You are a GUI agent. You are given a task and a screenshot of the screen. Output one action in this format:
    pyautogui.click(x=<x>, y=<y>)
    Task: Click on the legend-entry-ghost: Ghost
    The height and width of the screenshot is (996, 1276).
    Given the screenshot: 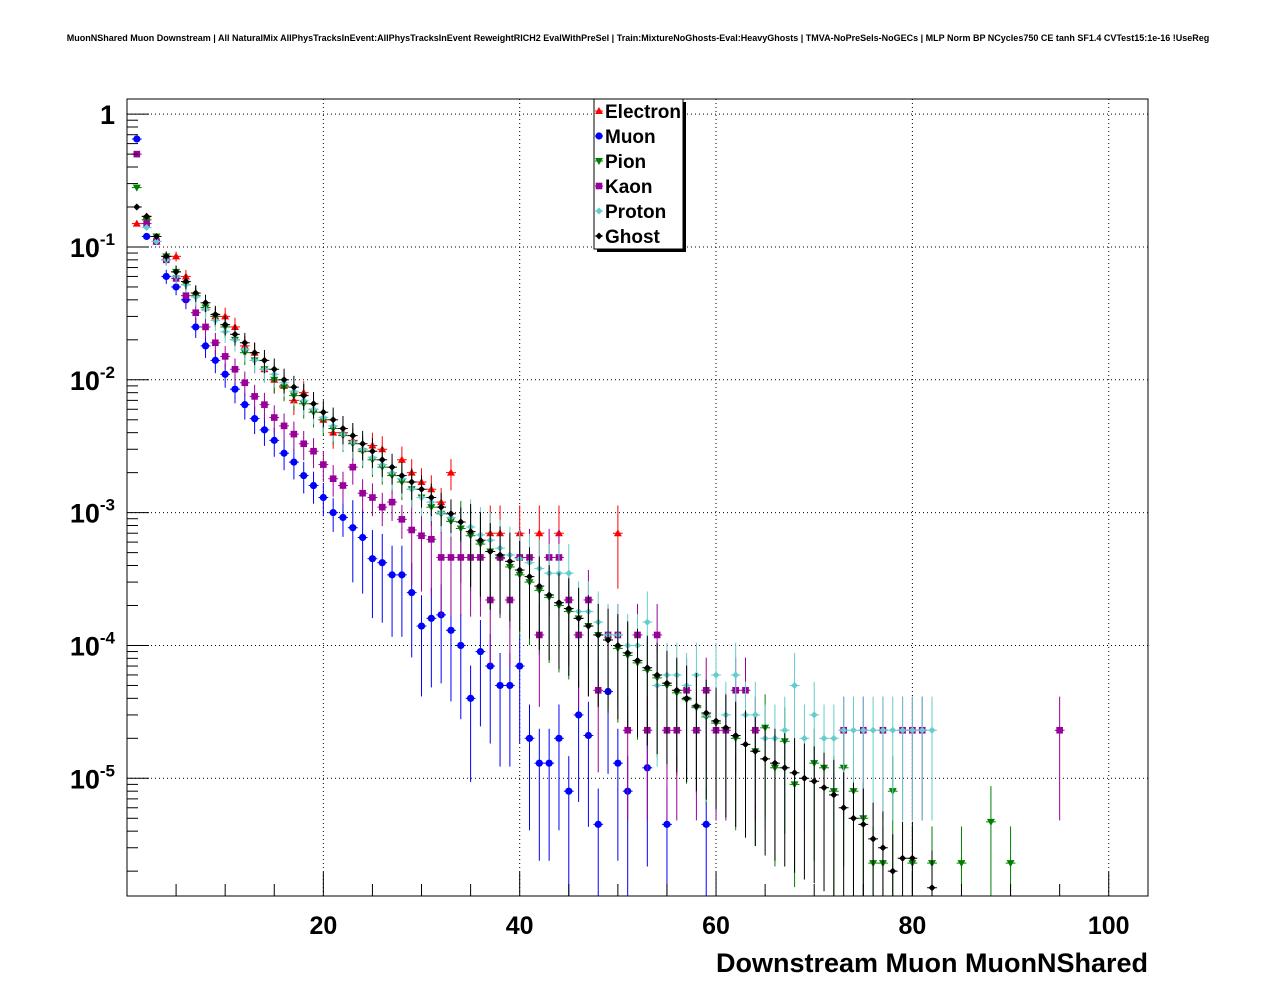 What is the action you would take?
    pyautogui.click(x=628, y=237)
    